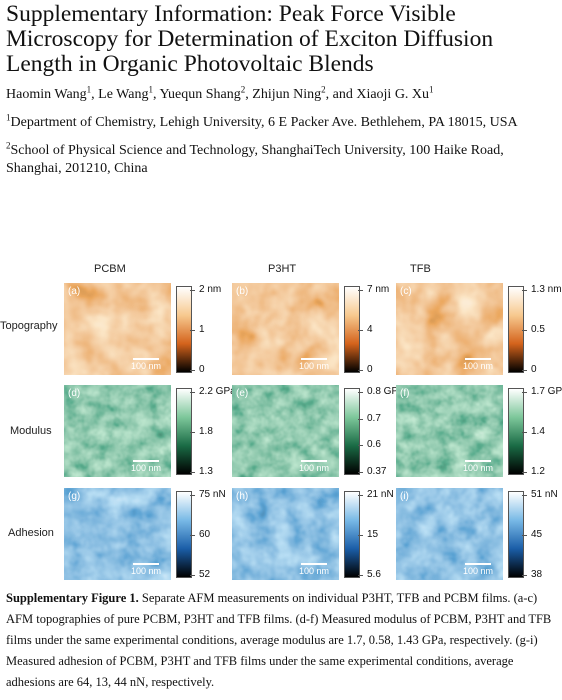  Describe the element at coordinates (213, 391) in the screenshot. I see `colorbar-tick-label: 2.2 GPa` at that location.